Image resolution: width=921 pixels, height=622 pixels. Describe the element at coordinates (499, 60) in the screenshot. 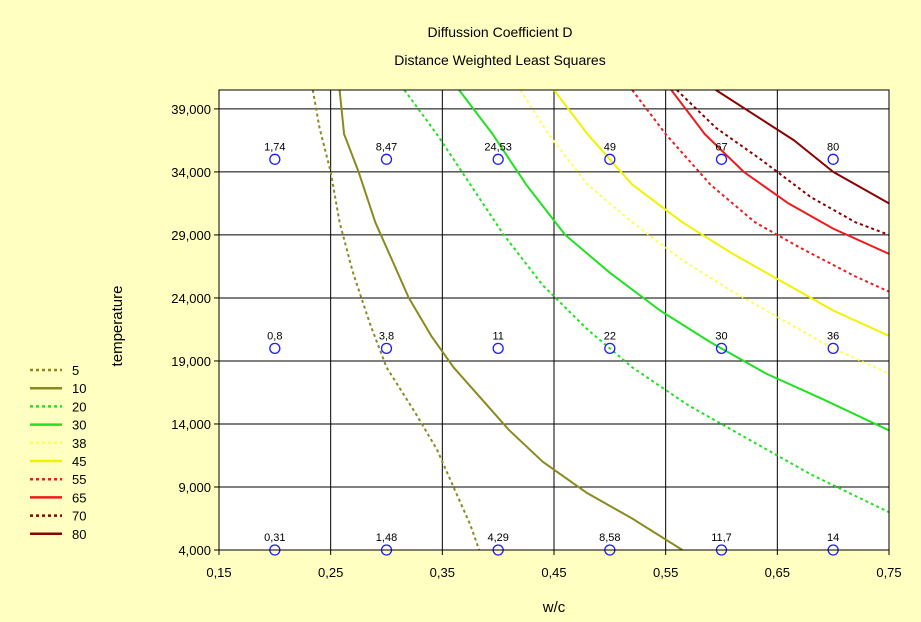

I see `chart-subtitle: Distance Weighted Least Squares` at that location.